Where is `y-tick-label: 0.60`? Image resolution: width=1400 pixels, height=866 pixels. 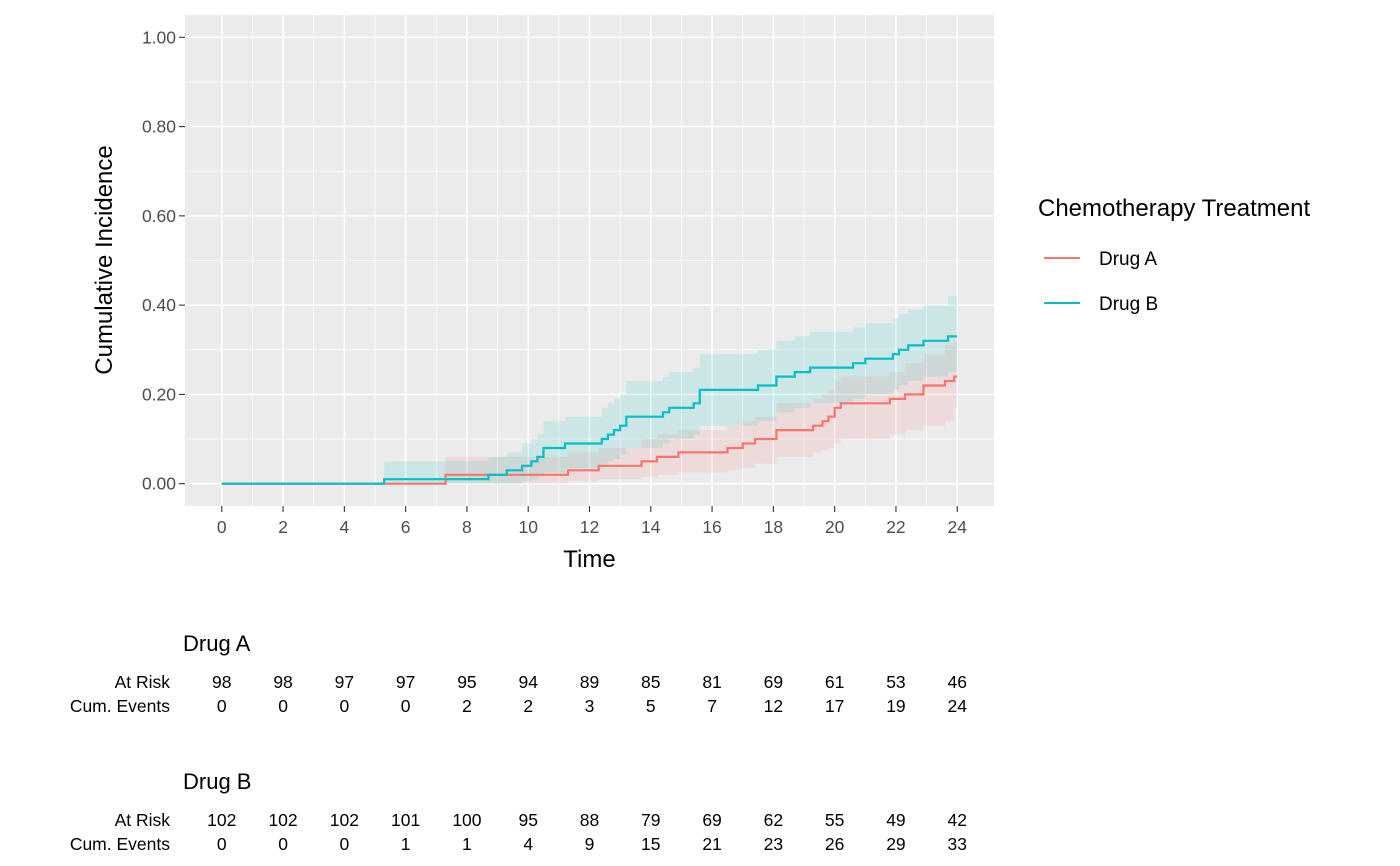 y-tick-label: 0.60 is located at coordinates (159, 216).